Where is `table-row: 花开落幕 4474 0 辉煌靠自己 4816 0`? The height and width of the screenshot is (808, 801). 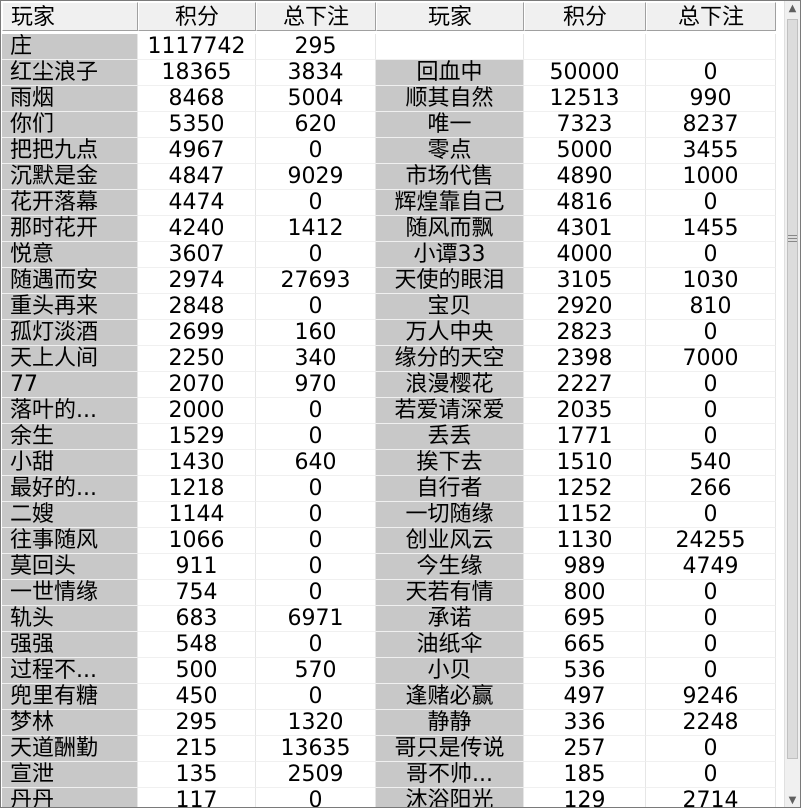
table-row: 花开落幕 4474 0 辉煌靠自己 4816 0 is located at coordinates (394, 203).